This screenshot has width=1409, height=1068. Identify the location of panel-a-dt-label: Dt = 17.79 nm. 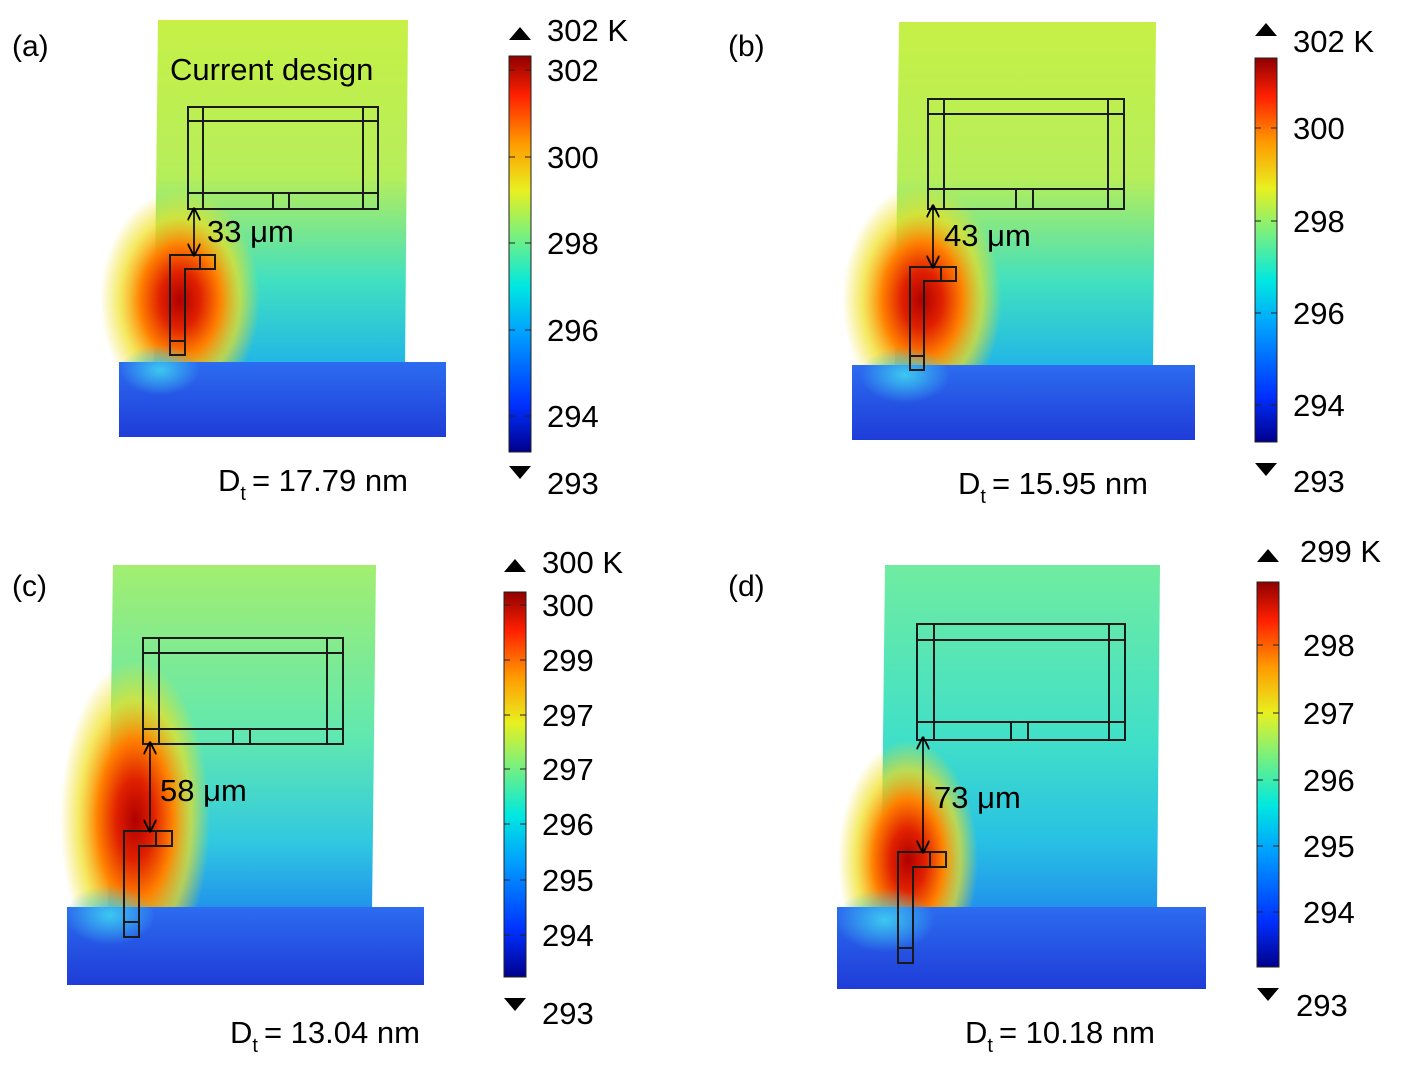
(313, 484).